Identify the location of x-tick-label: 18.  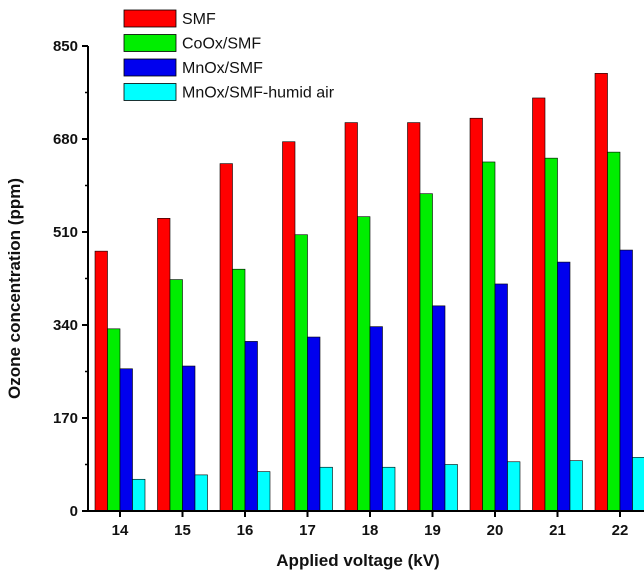
(370, 530).